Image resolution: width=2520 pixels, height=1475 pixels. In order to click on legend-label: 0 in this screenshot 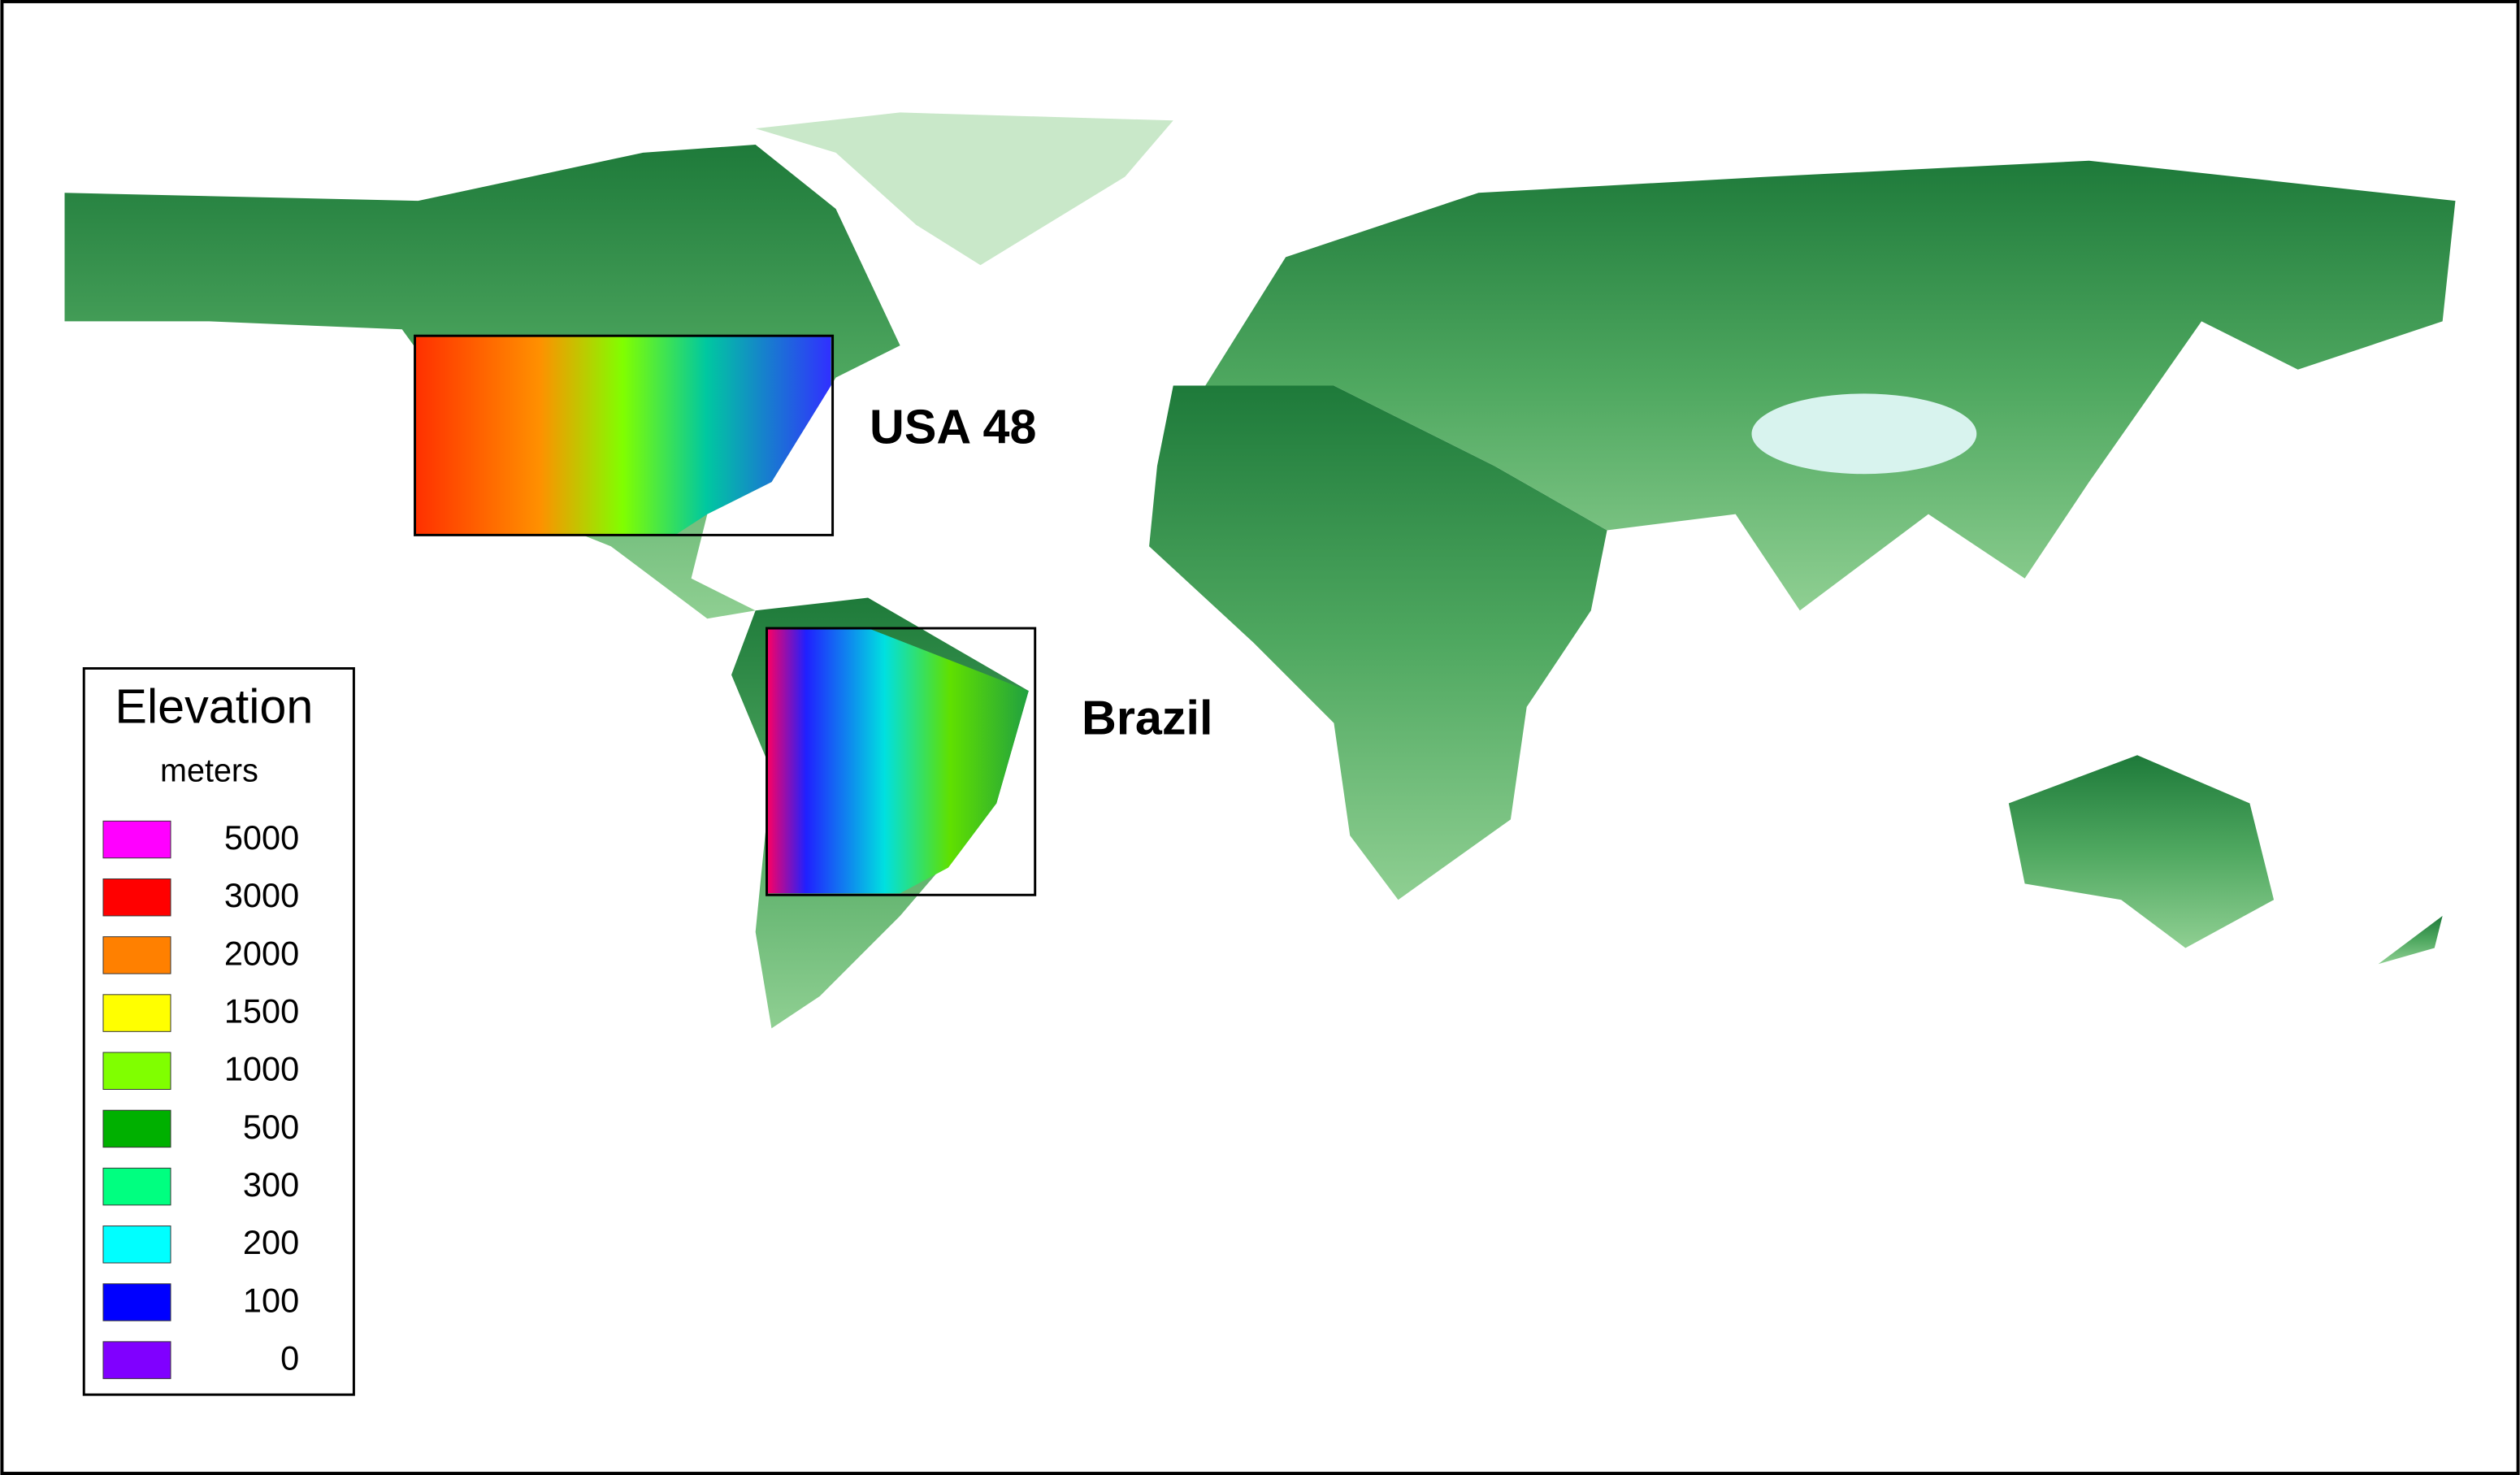, I will do `click(289, 1358)`.